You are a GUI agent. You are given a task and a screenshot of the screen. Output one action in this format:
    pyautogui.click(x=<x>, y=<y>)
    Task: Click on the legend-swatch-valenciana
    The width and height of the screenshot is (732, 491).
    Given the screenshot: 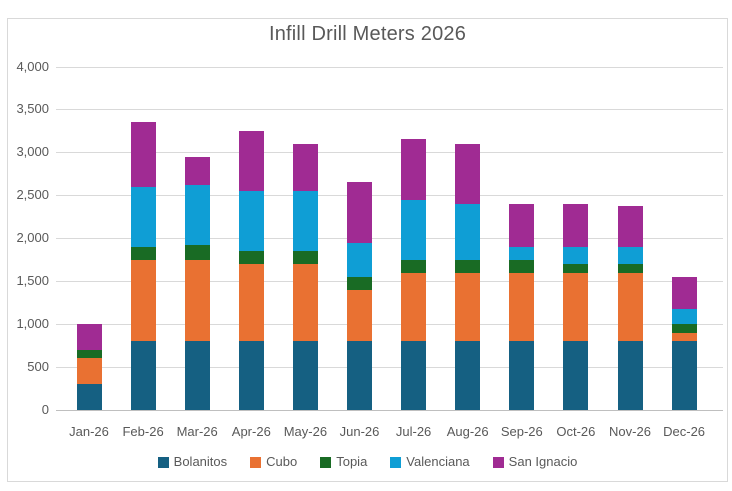 What is the action you would take?
    pyautogui.click(x=396, y=462)
    